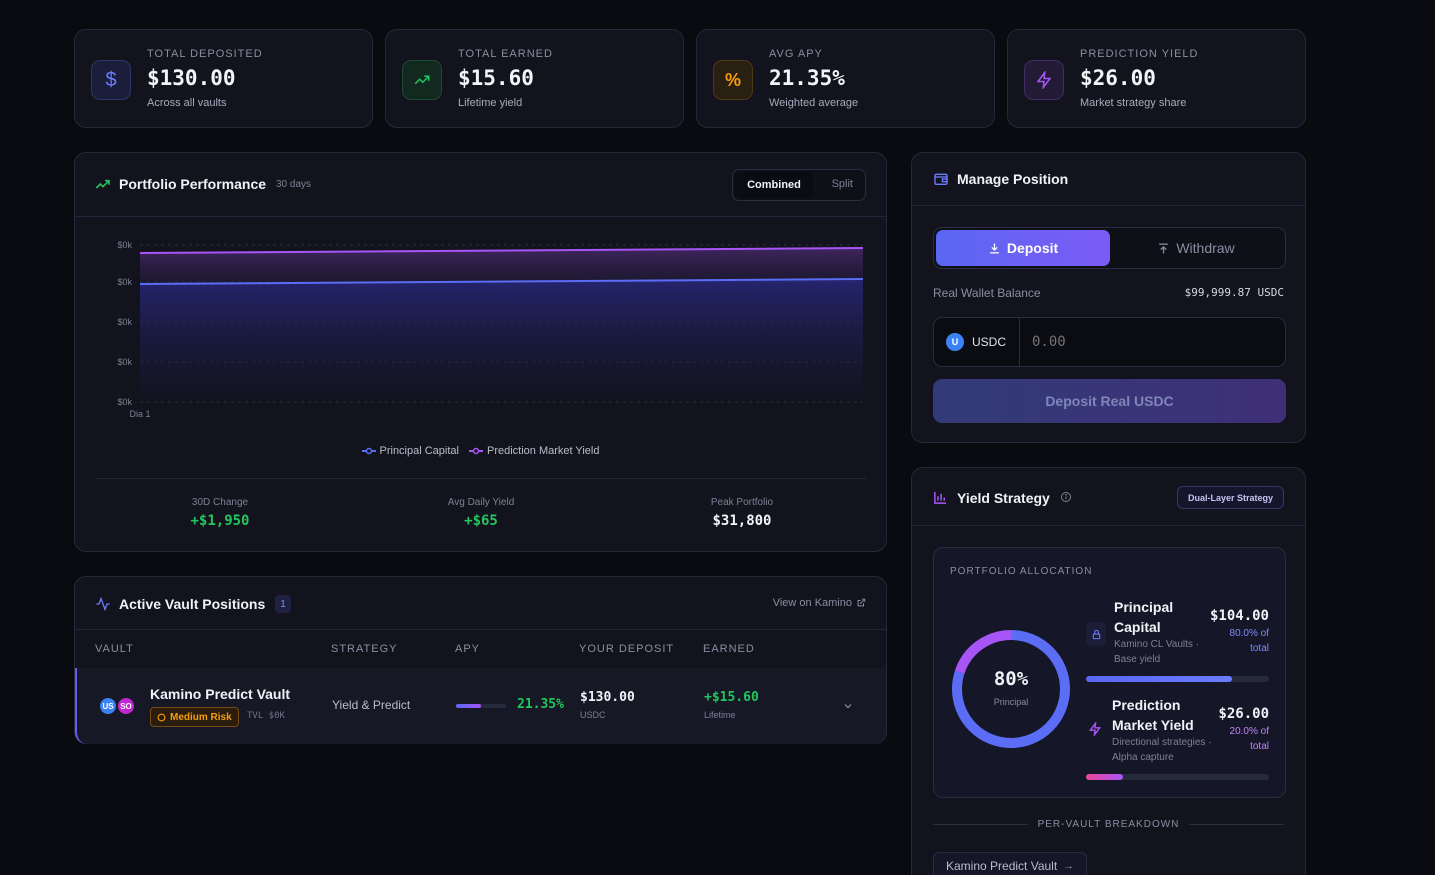 Image resolution: width=1435 pixels, height=875 pixels. I want to click on toggle-split: Split, so click(842, 184).